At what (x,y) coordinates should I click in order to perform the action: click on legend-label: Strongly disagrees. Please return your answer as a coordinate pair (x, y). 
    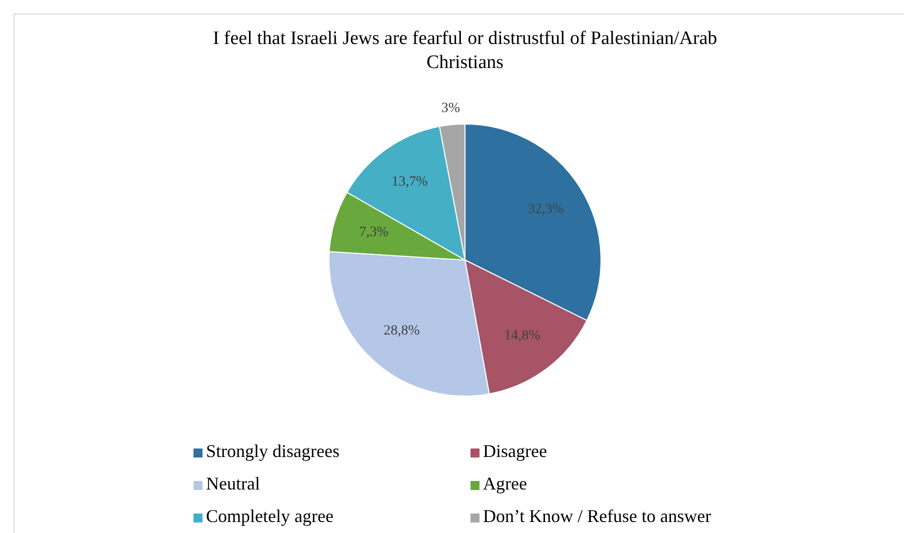
    Looking at the image, I should click on (273, 451).